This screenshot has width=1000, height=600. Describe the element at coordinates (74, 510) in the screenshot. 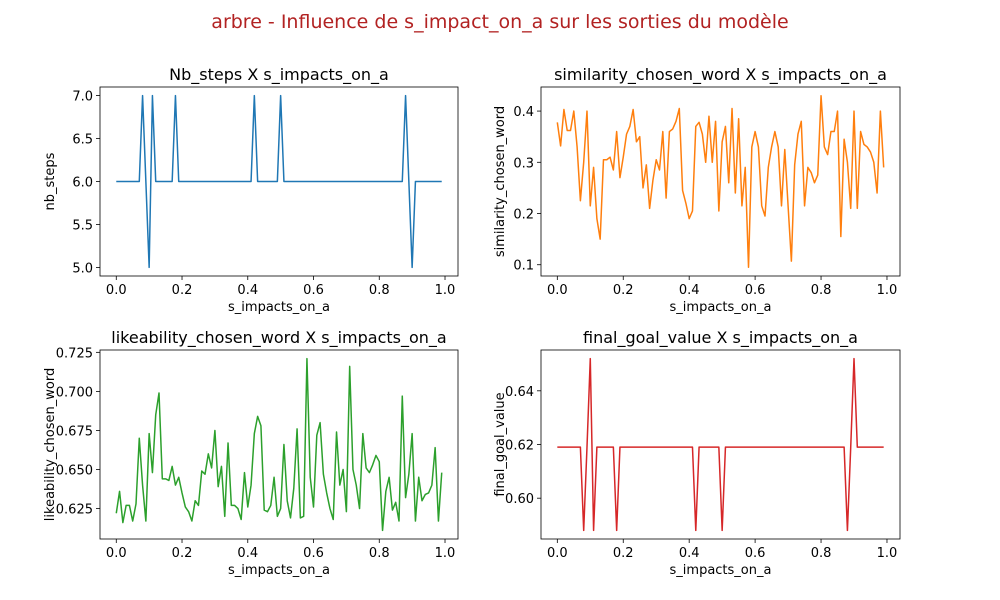

I see `y-tick-label: 0.625` at that location.